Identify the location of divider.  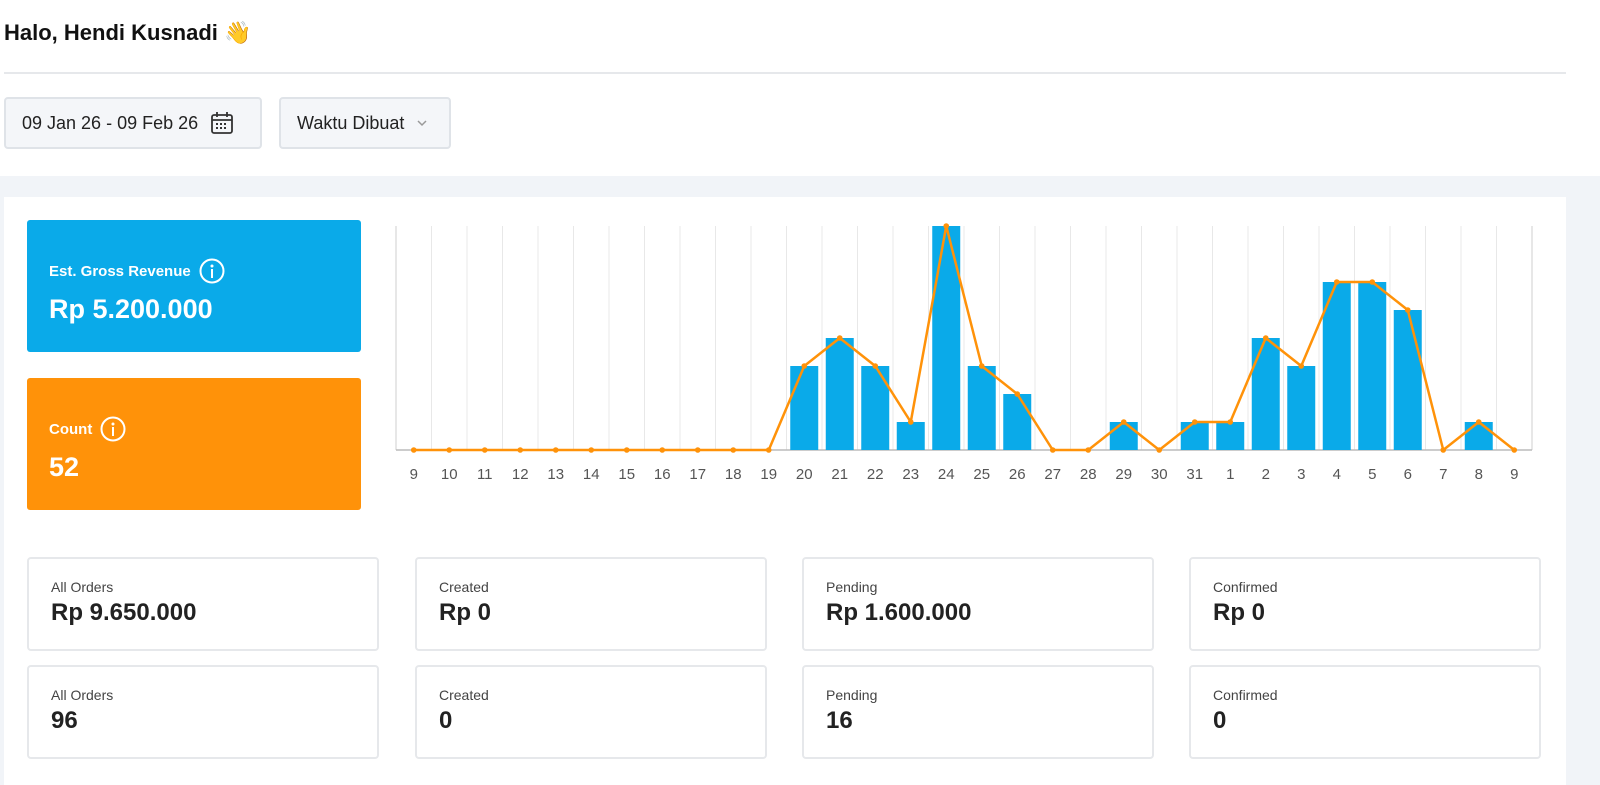
(785, 73).